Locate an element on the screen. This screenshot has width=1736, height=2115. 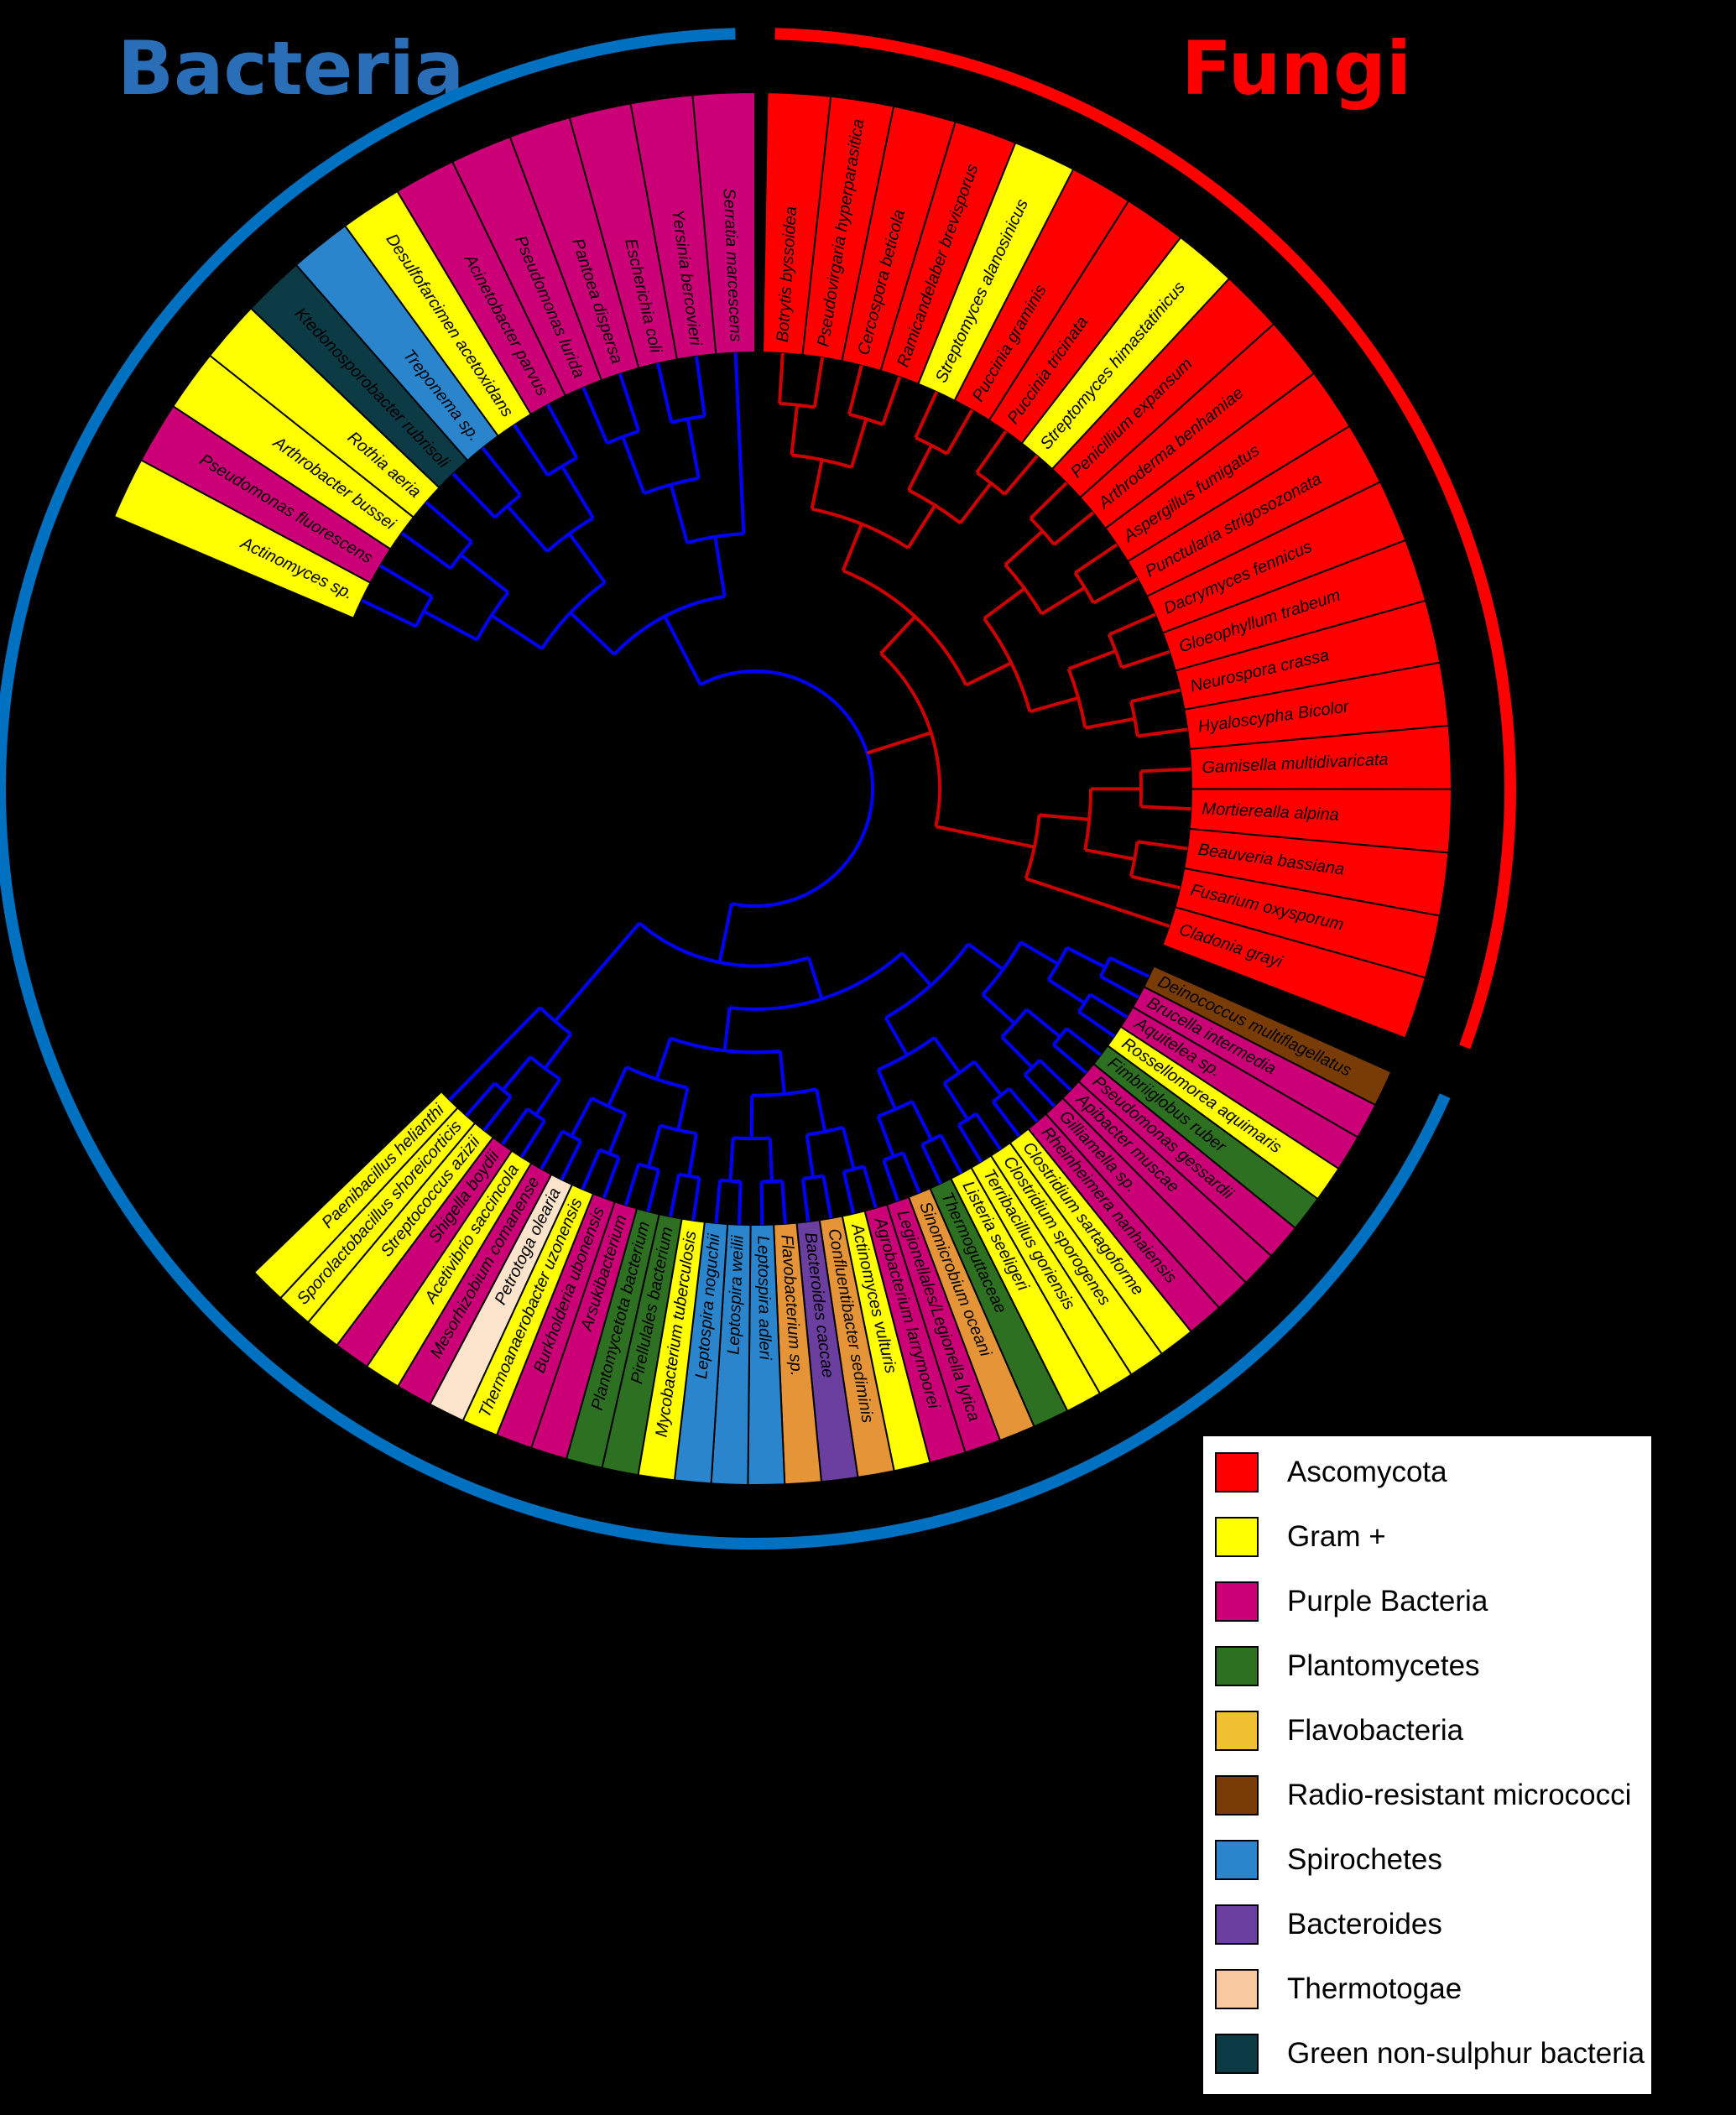
bacteria-title: Bacteria is located at coordinates (291, 68).